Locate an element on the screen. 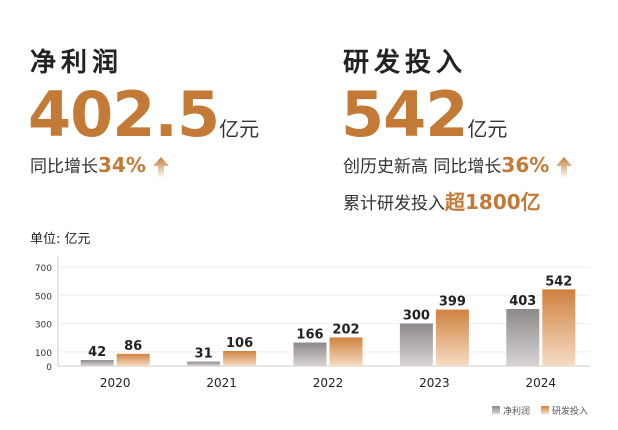  bar-rnd-2024 is located at coordinates (559, 327).